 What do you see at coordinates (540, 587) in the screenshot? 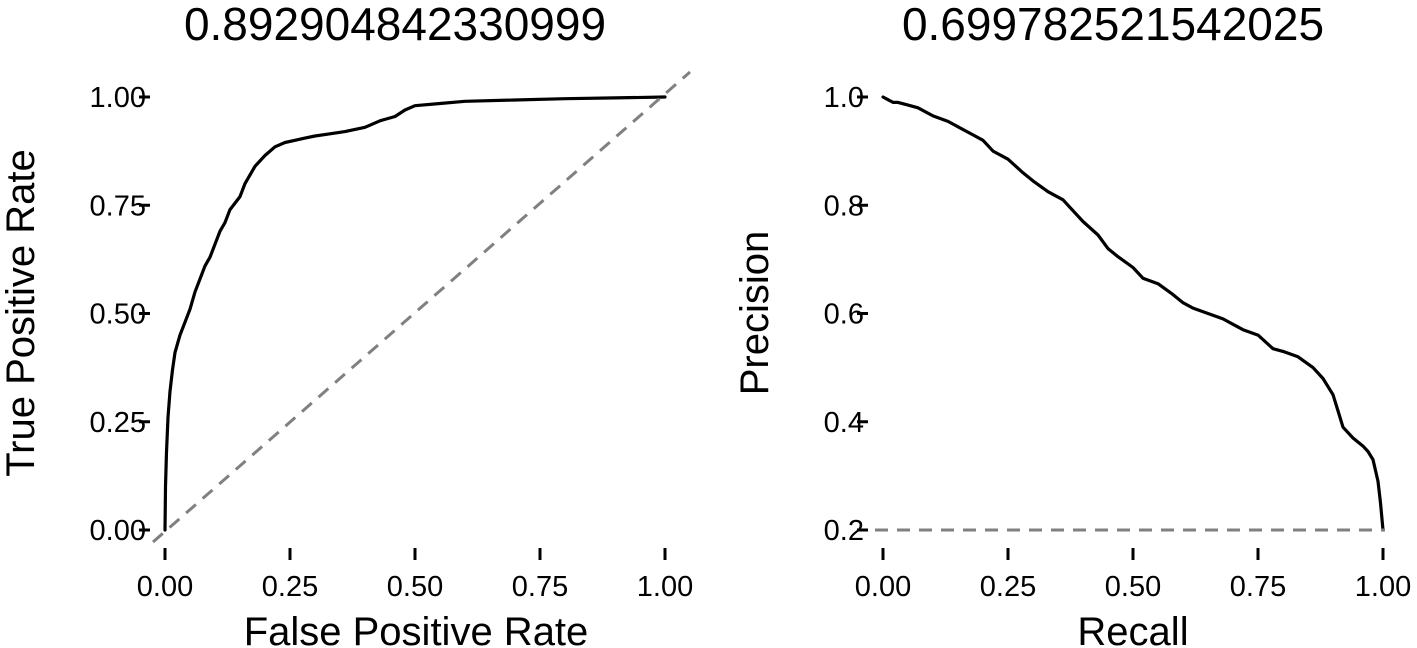
I see `roc-x-tick-label: 0.75` at bounding box center [540, 587].